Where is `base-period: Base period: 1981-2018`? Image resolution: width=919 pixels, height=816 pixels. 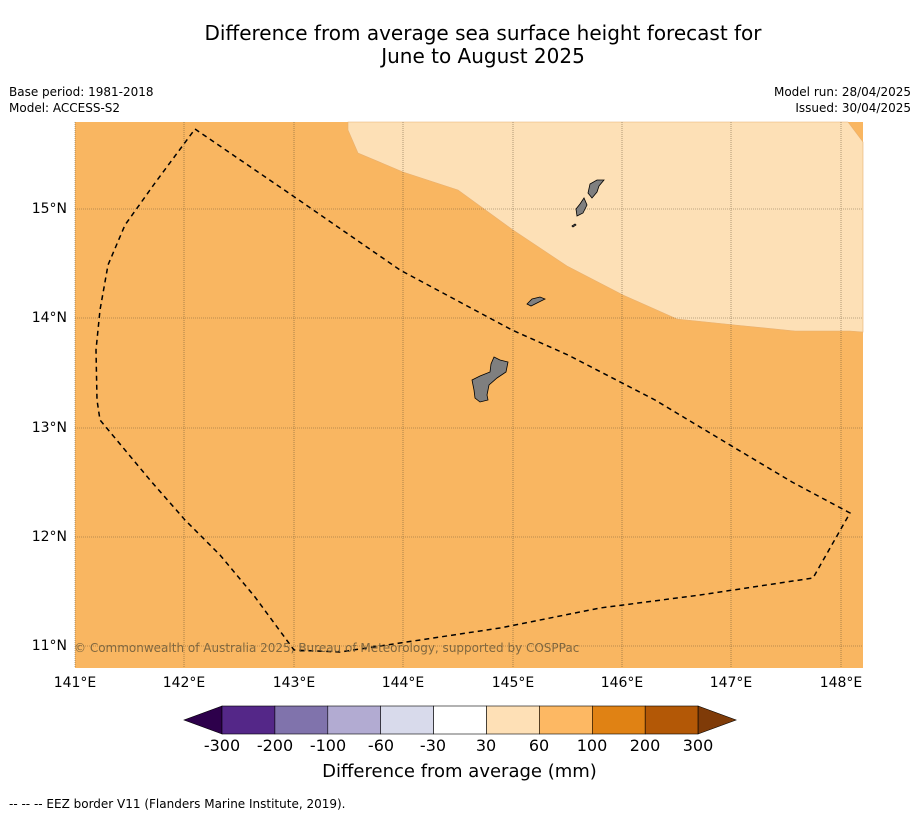 base-period: Base period: 1981-2018 is located at coordinates (81, 92).